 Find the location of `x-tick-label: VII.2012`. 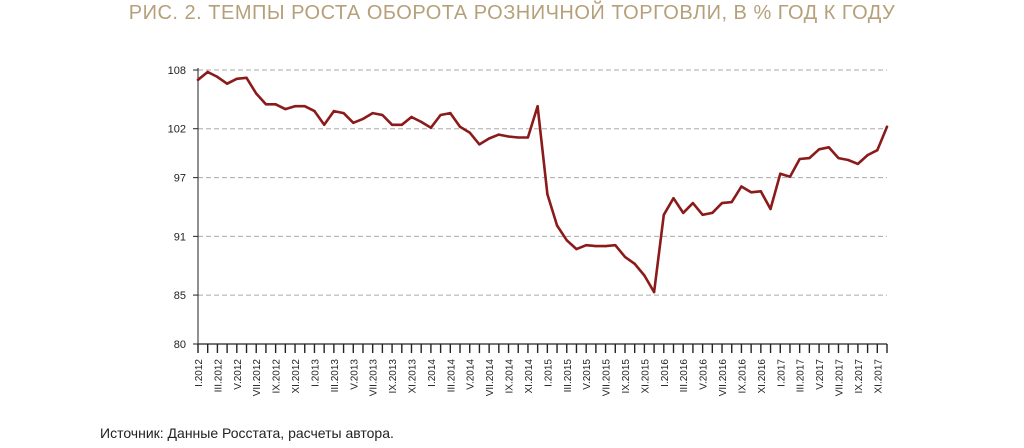

x-tick-label: VII.2012 is located at coordinates (257, 378).